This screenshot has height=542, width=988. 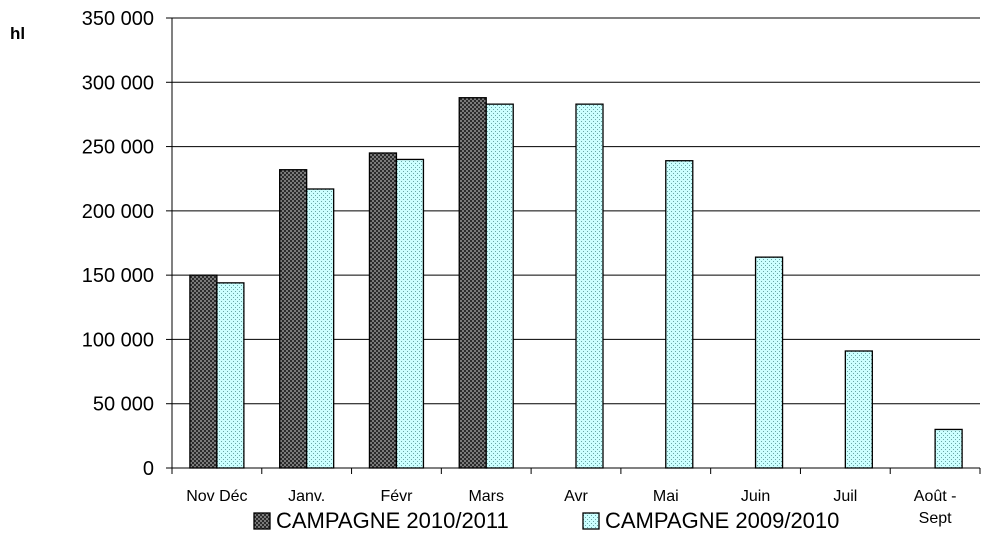 What do you see at coordinates (148, 469) in the screenshot?
I see `y-tick-label: 0` at bounding box center [148, 469].